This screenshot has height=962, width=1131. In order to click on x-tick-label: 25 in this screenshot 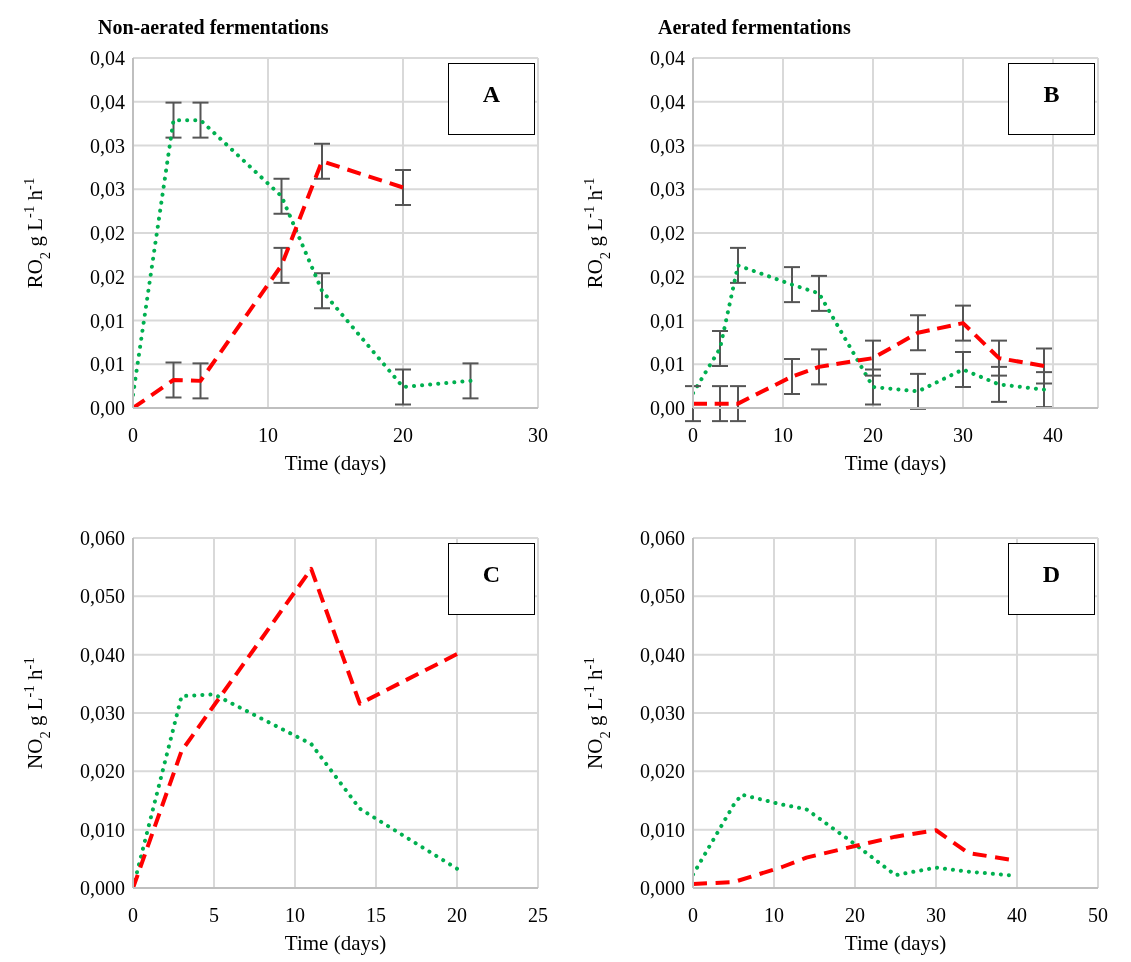, I will do `click(538, 915)`.